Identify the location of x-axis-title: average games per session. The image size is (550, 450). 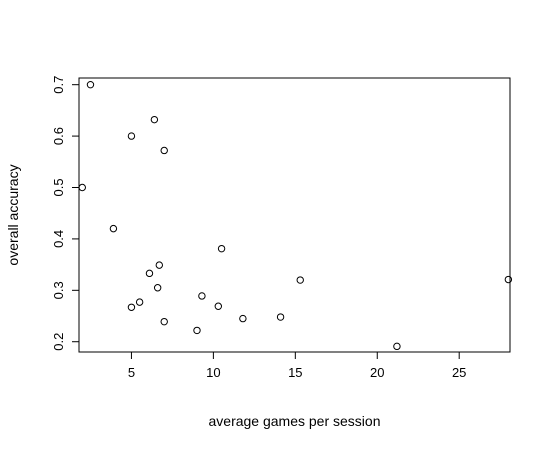
(295, 421).